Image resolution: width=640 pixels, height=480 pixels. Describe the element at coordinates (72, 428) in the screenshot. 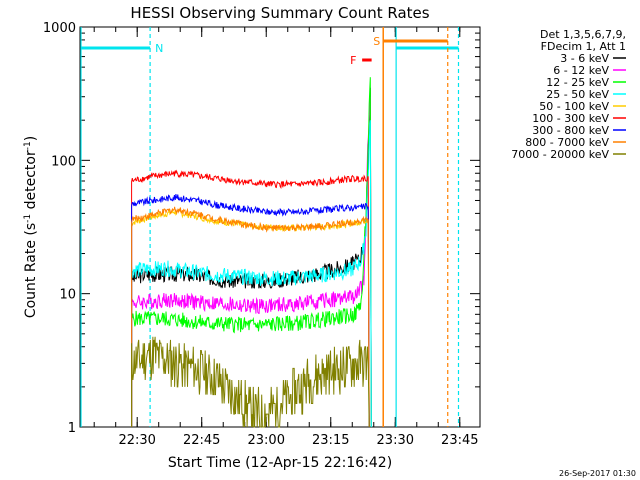

I see `y-tick-label: 1` at that location.